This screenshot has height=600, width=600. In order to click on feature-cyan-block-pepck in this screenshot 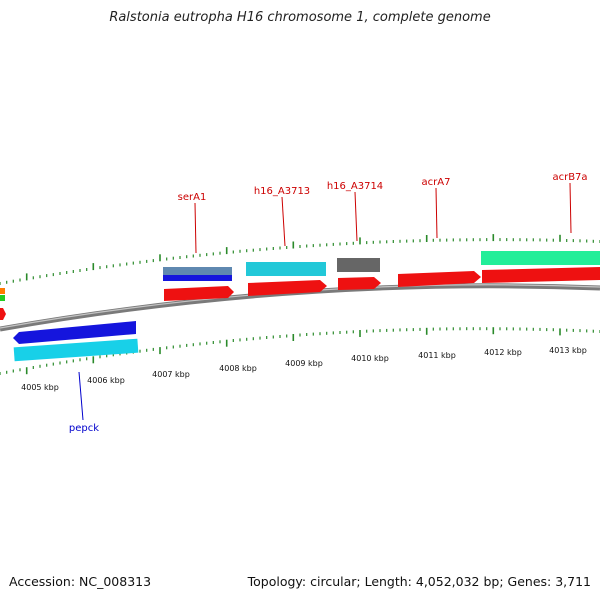, I will do `click(76, 350)`.